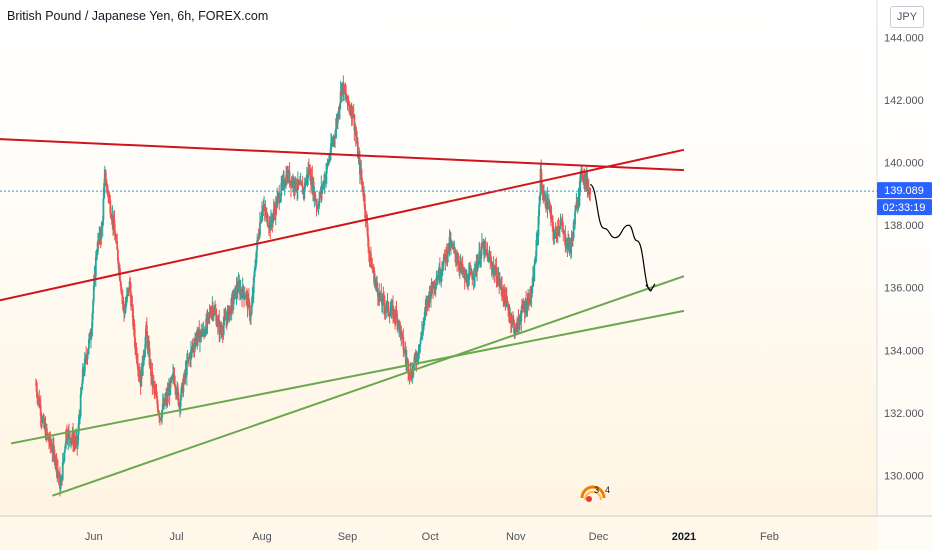 The height and width of the screenshot is (550, 932). What do you see at coordinates (466, 533) in the screenshot?
I see `time-axis` at bounding box center [466, 533].